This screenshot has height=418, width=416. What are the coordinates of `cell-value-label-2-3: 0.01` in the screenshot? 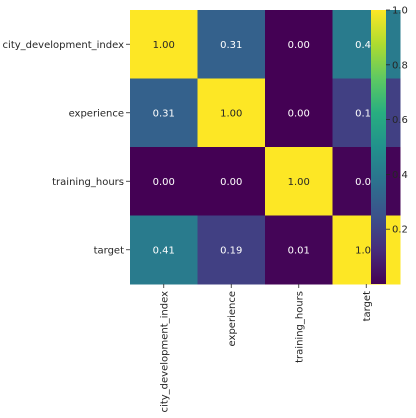 It's located at (366, 182).